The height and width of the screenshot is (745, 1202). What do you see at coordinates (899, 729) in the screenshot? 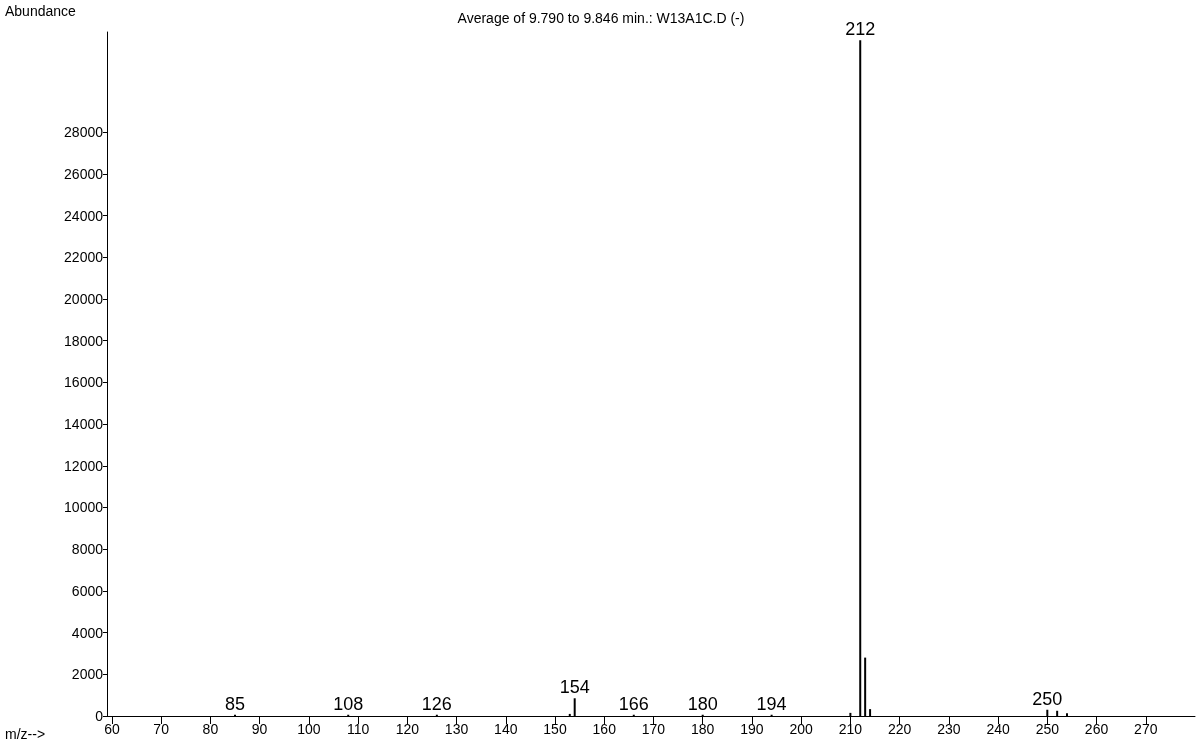
I see `x-tick-label: 220` at bounding box center [899, 729].